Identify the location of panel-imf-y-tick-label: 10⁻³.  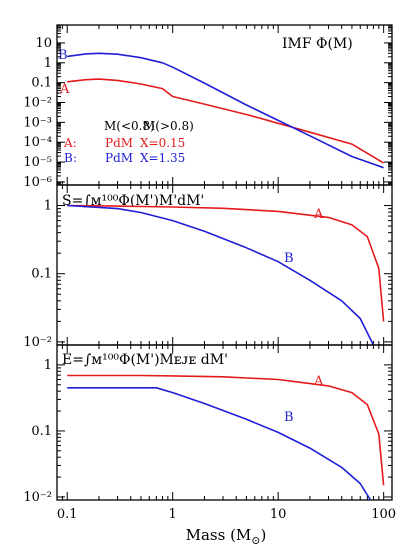
(37, 122).